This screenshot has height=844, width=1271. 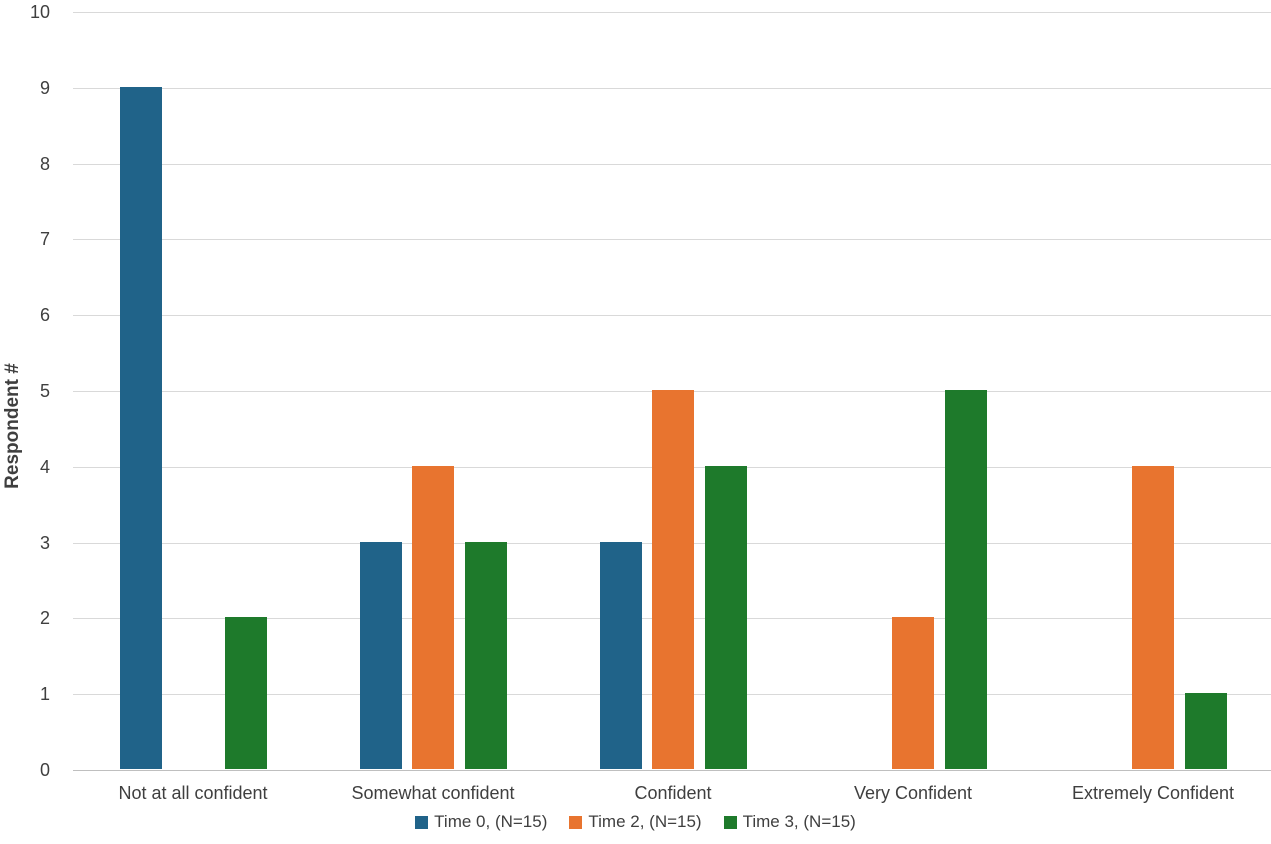 I want to click on bar-series2-cat3, so click(x=965, y=579).